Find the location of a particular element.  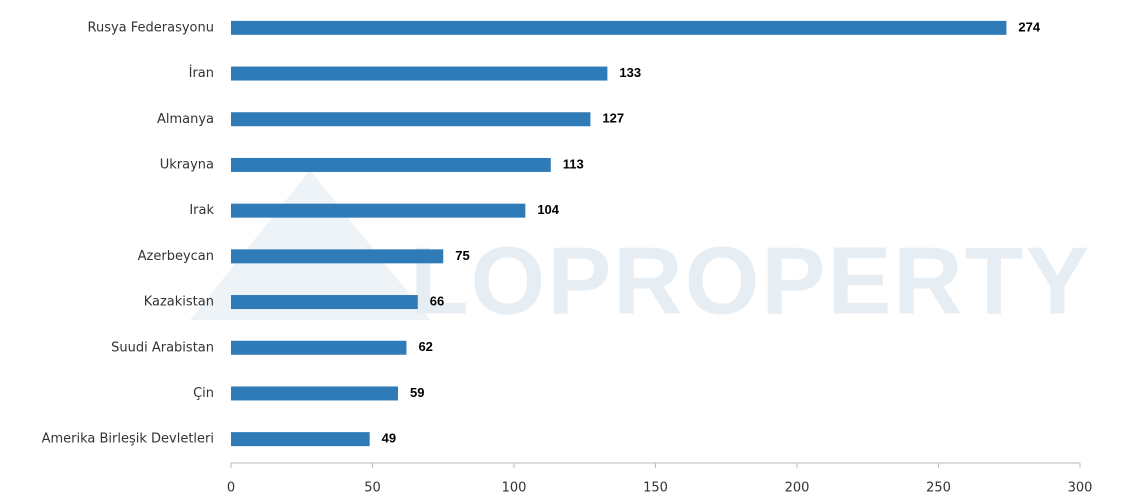

x-tick-label: 50 is located at coordinates (372, 488).